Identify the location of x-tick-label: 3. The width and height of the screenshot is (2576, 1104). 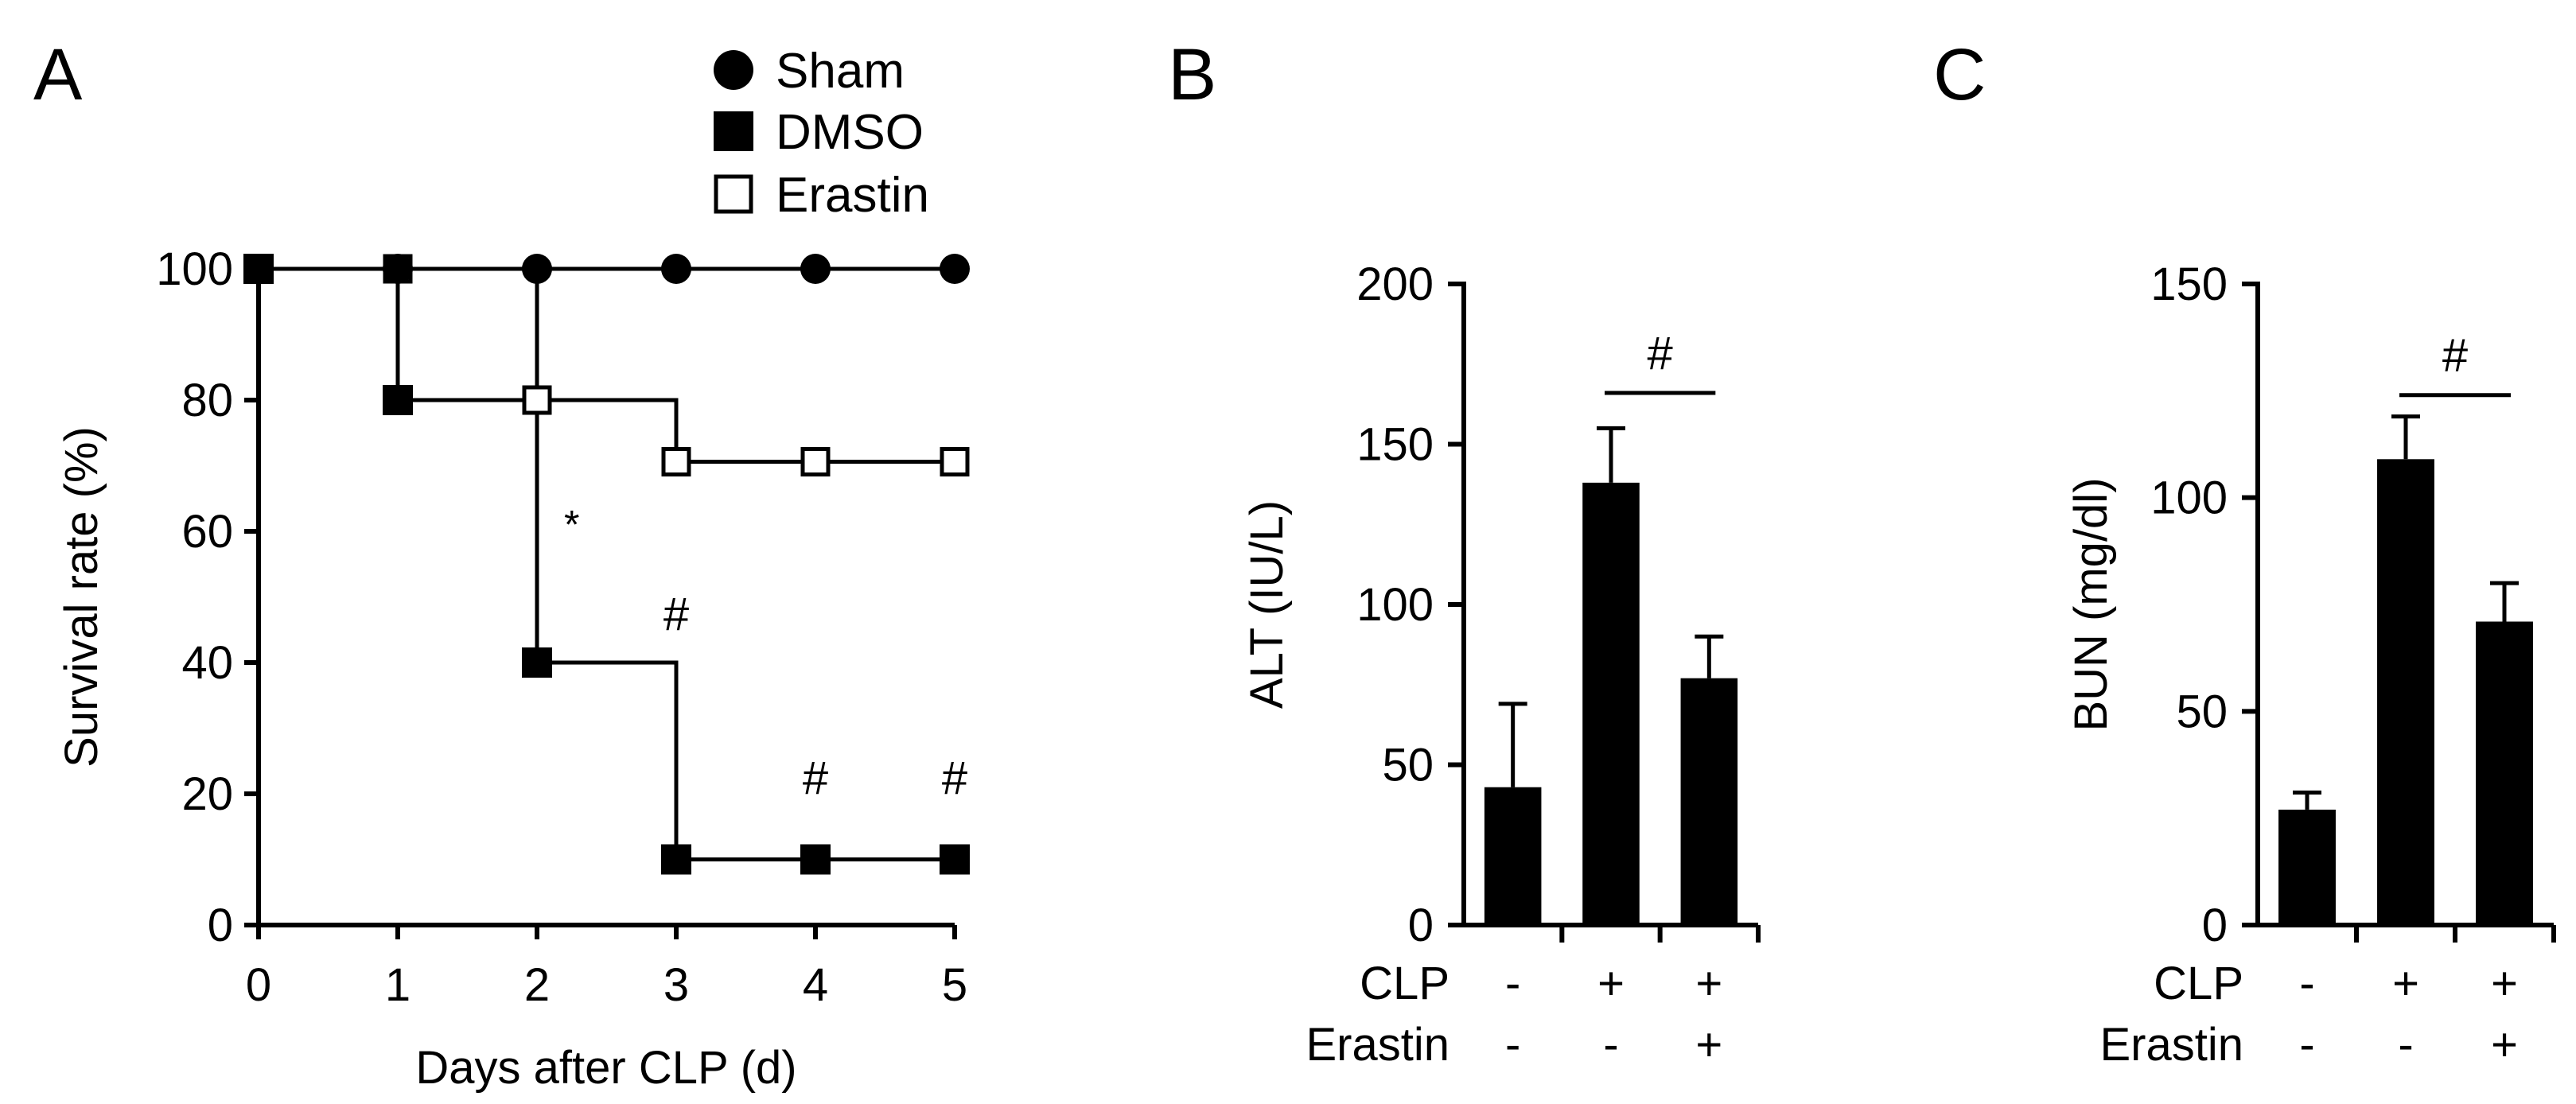
(676, 985).